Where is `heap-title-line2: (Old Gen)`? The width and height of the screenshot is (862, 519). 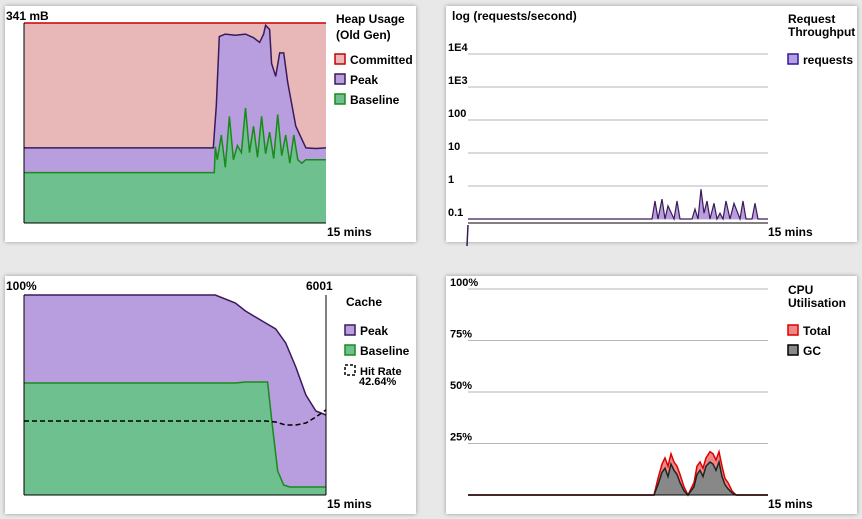 heap-title-line2: (Old Gen) is located at coordinates (363, 35).